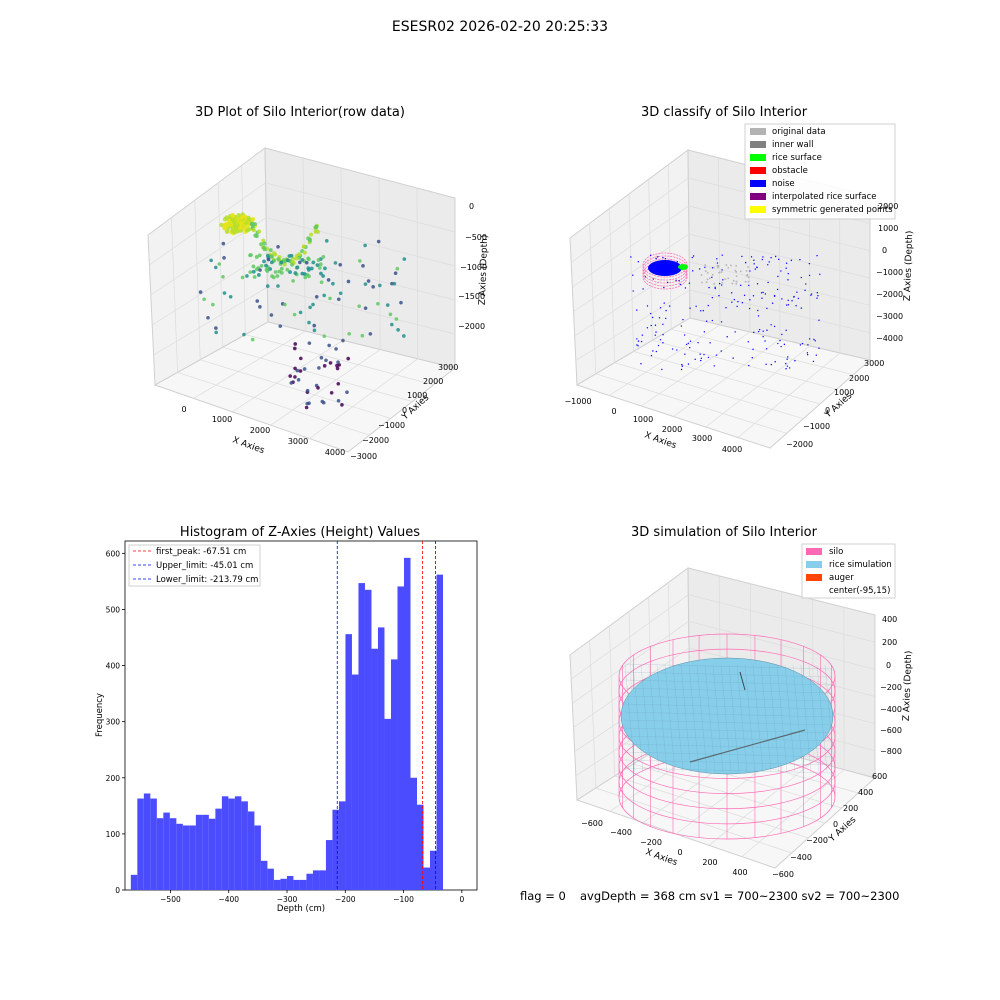 The width and height of the screenshot is (1000, 1000). I want to click on simulation-y-ticks: 600 400 200 0 −200 −400 −600, so click(829, 825).